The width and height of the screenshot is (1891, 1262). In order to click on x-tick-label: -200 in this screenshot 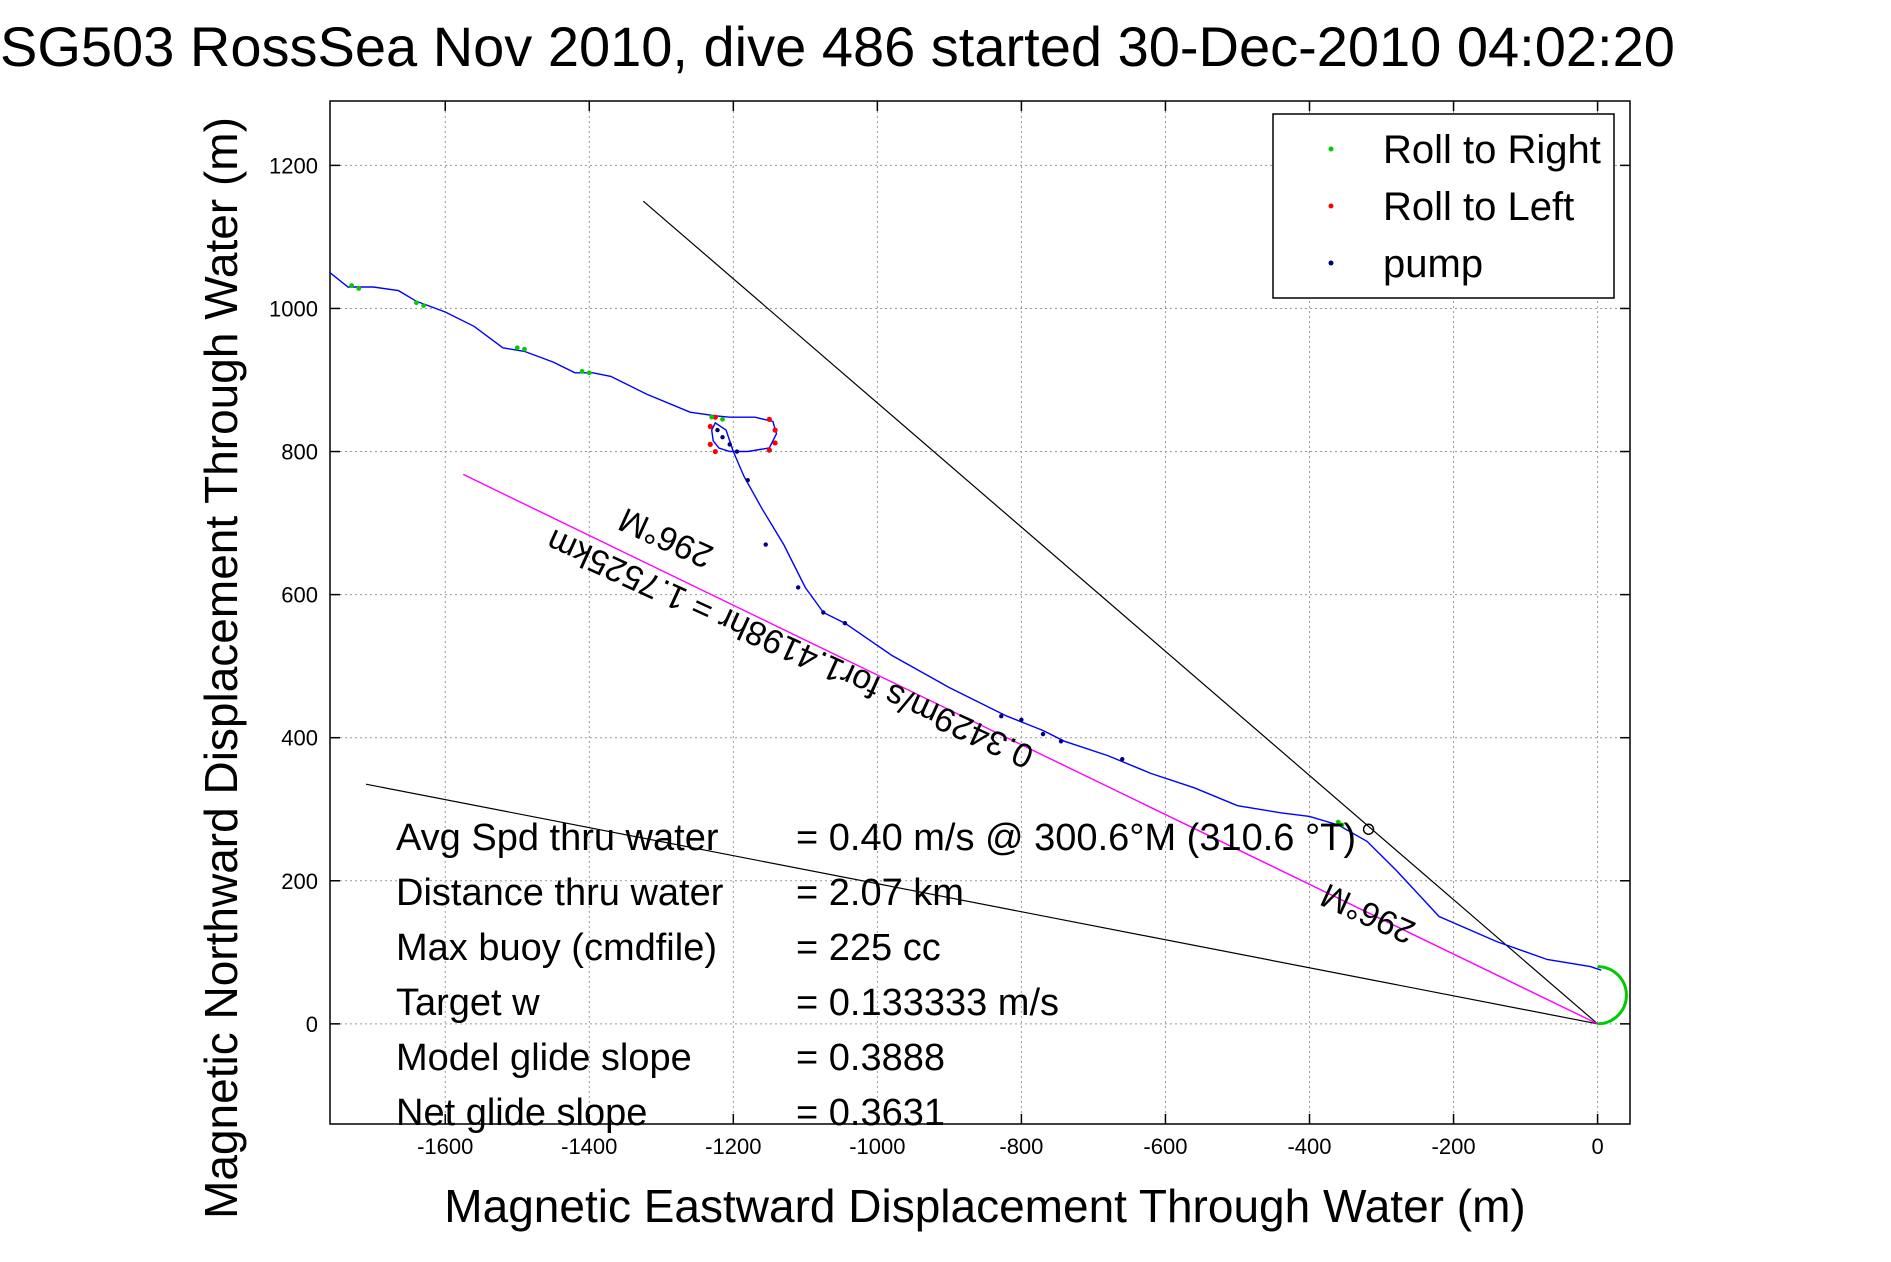, I will do `click(1454, 1146)`.